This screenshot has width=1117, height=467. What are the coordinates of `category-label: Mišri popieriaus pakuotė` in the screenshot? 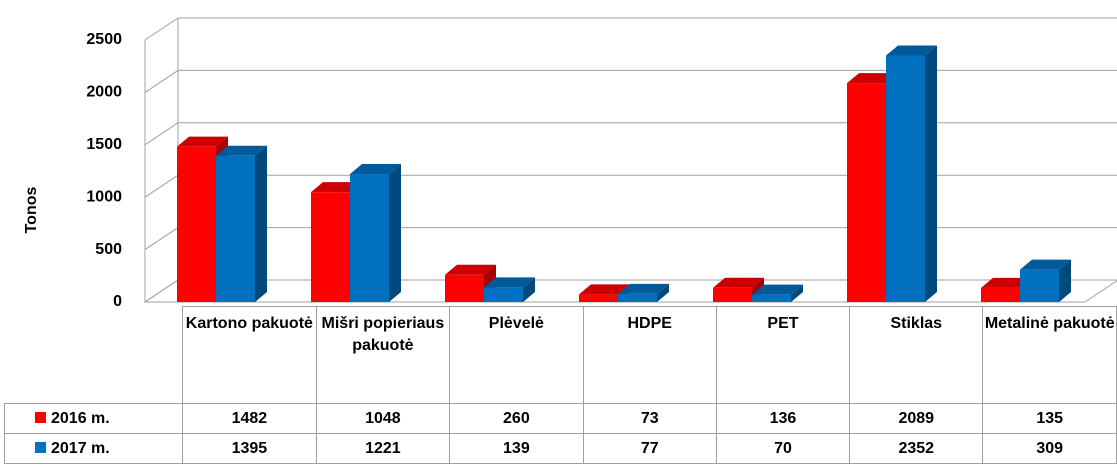 It's located at (383, 355).